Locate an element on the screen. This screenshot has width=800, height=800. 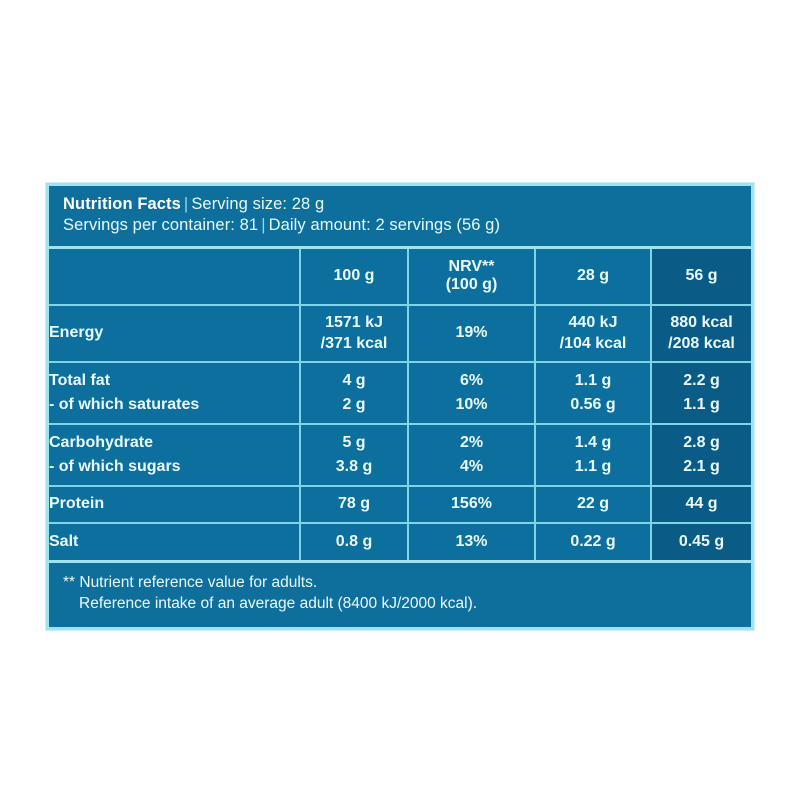
cell-energy-28g: 440 kJ /104 kcal is located at coordinates (592, 333).